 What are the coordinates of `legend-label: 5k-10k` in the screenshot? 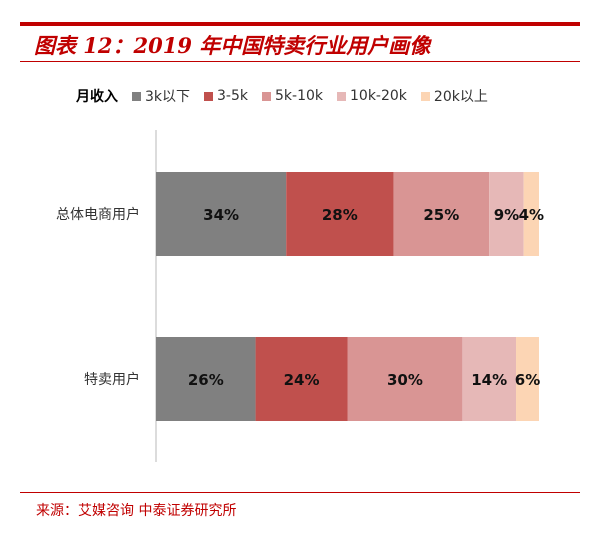 It's located at (299, 96).